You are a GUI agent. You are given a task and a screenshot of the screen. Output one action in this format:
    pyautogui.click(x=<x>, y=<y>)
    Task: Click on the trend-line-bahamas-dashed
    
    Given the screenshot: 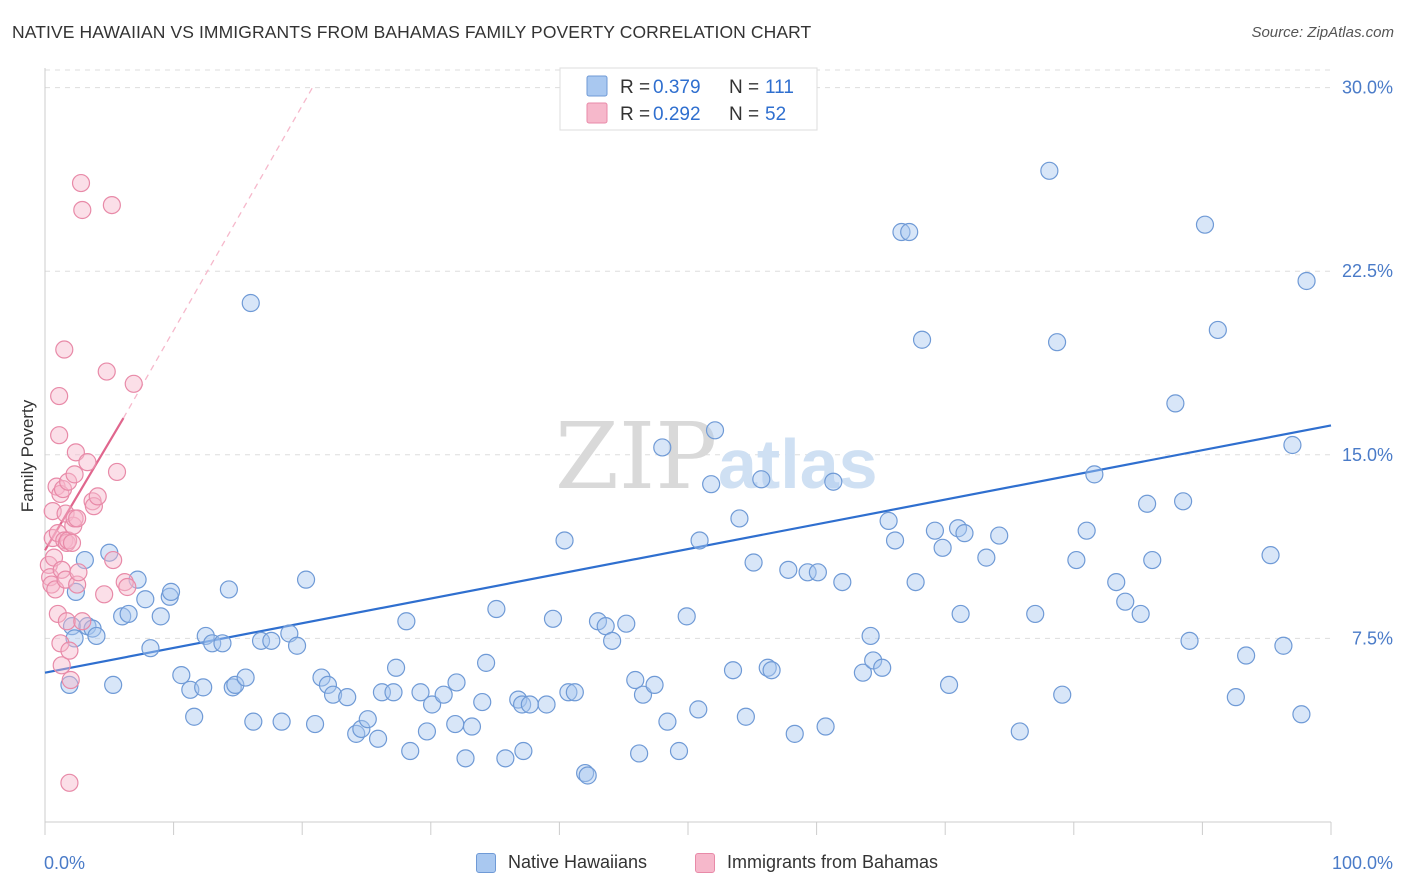 What is the action you would take?
    pyautogui.click(x=218, y=253)
    